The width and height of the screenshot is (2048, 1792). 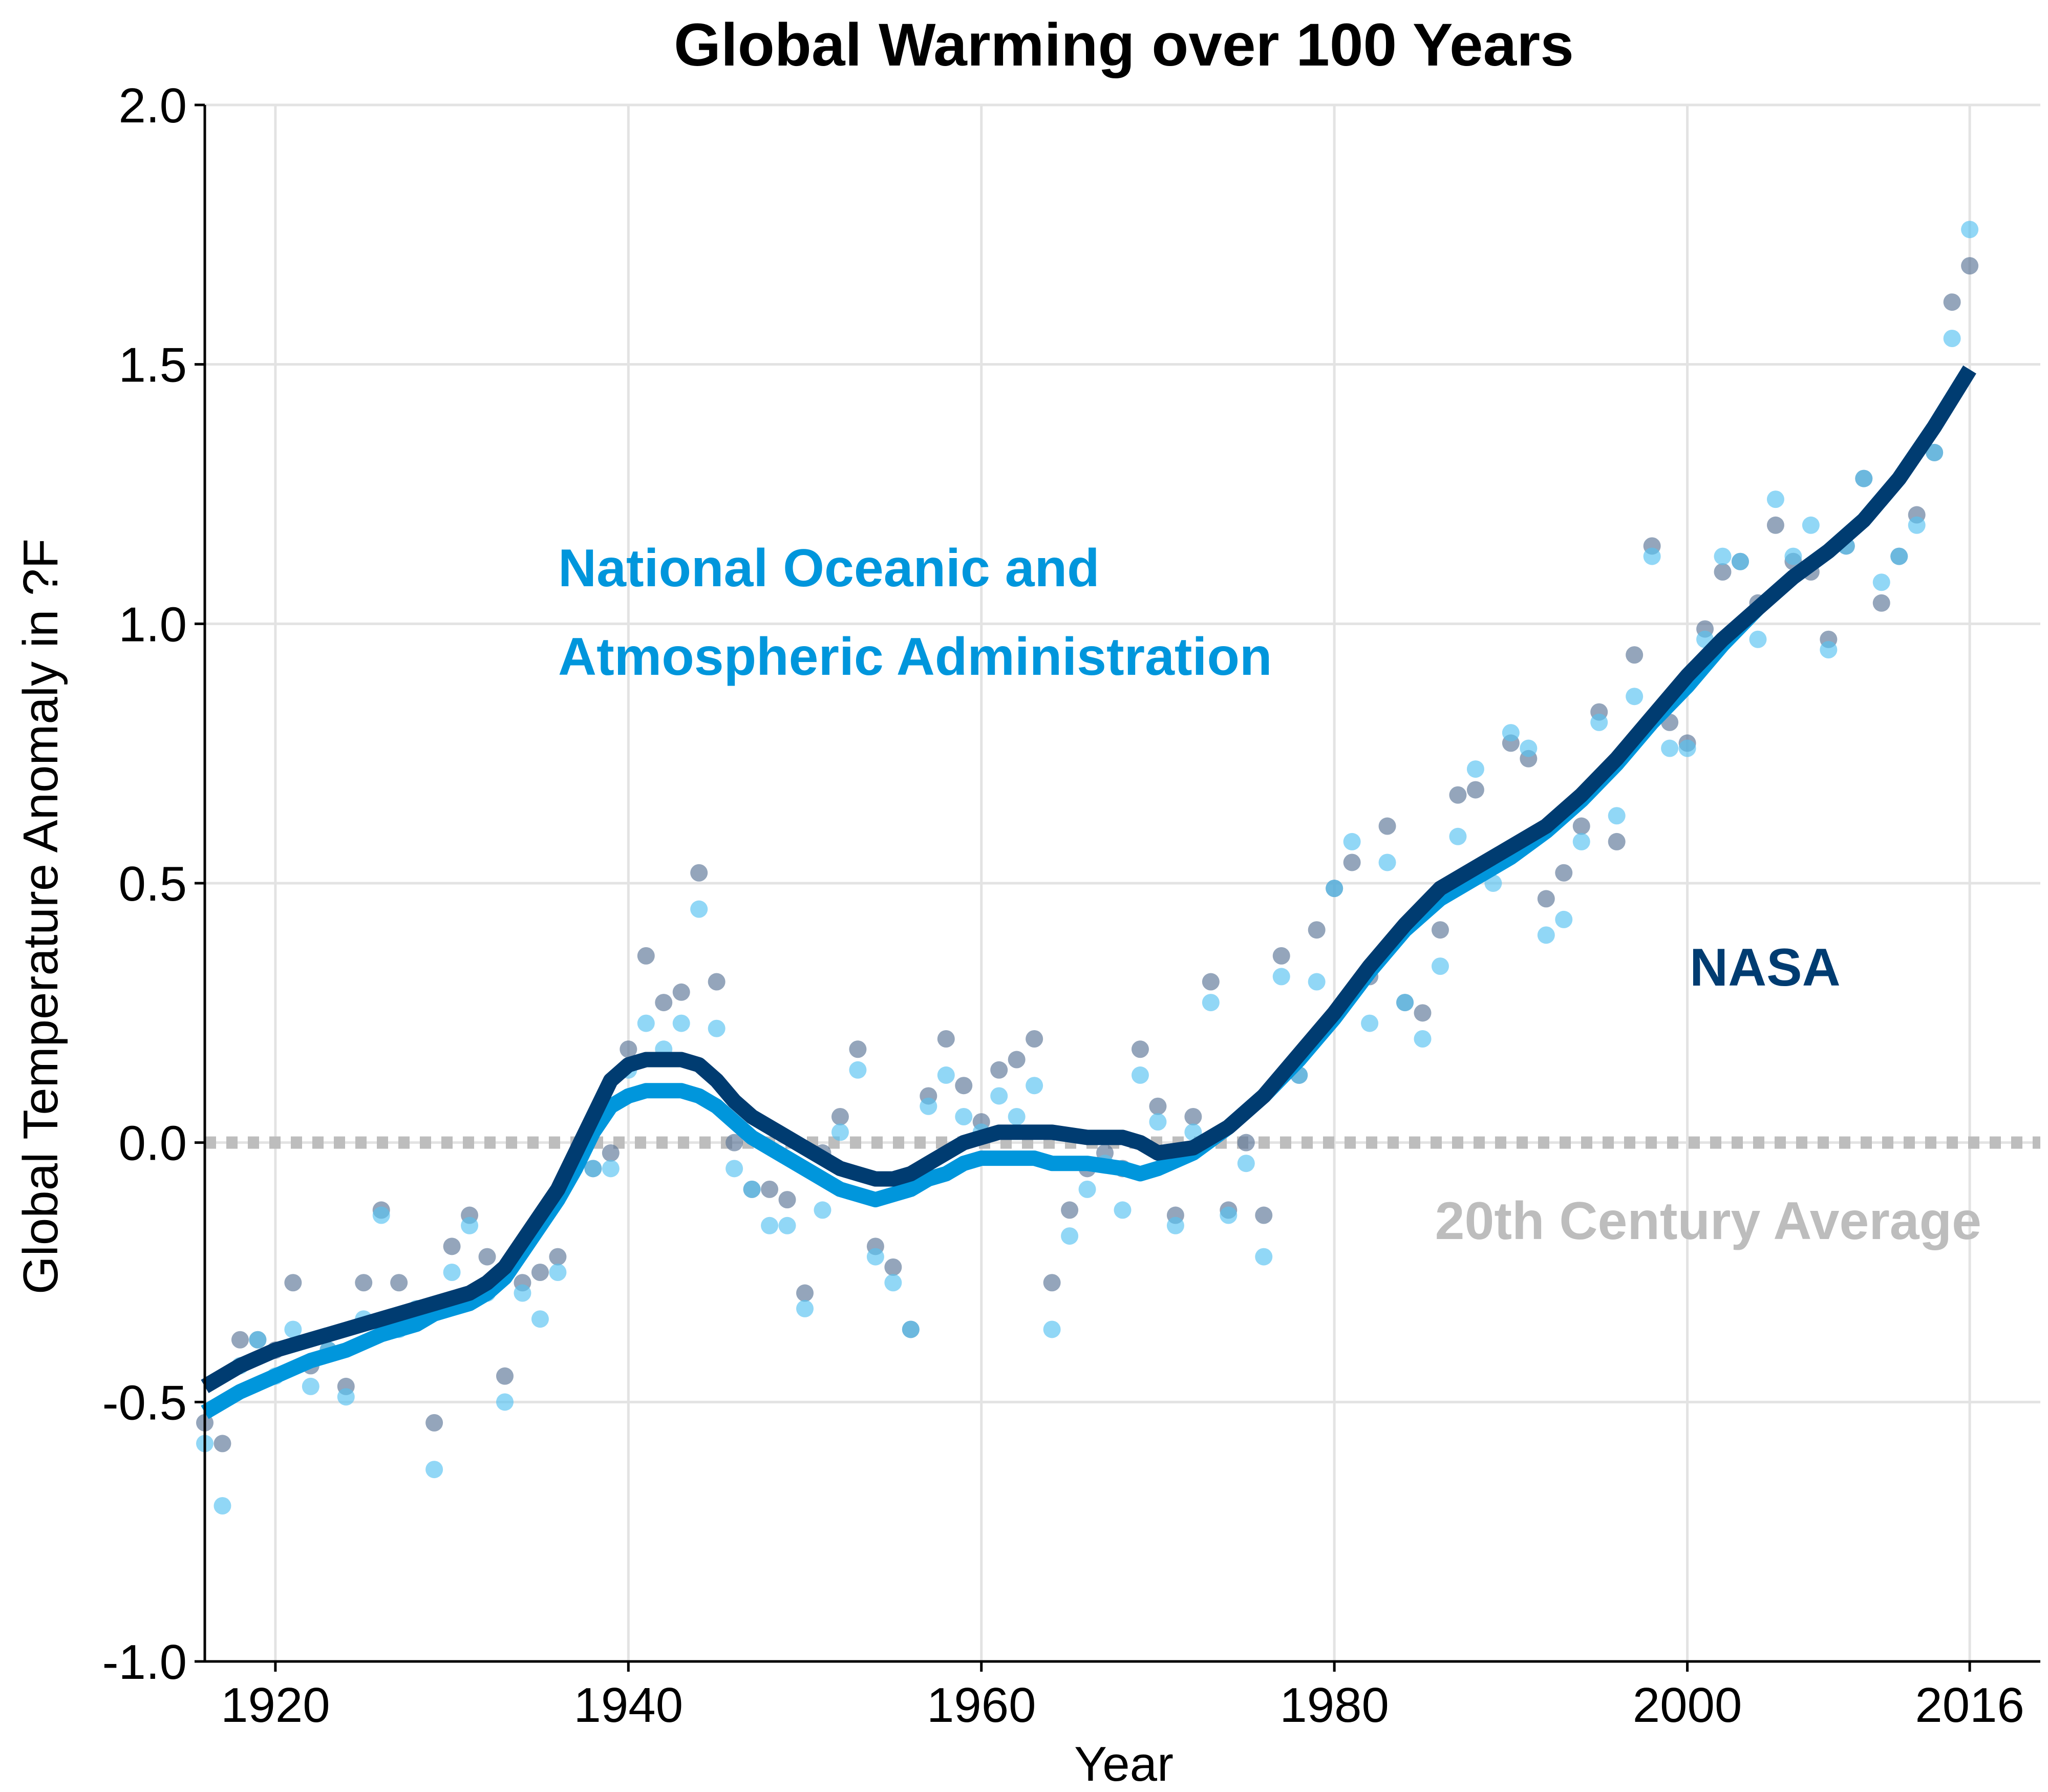 I want to click on y-tick-label: 2.0, so click(x=153, y=105).